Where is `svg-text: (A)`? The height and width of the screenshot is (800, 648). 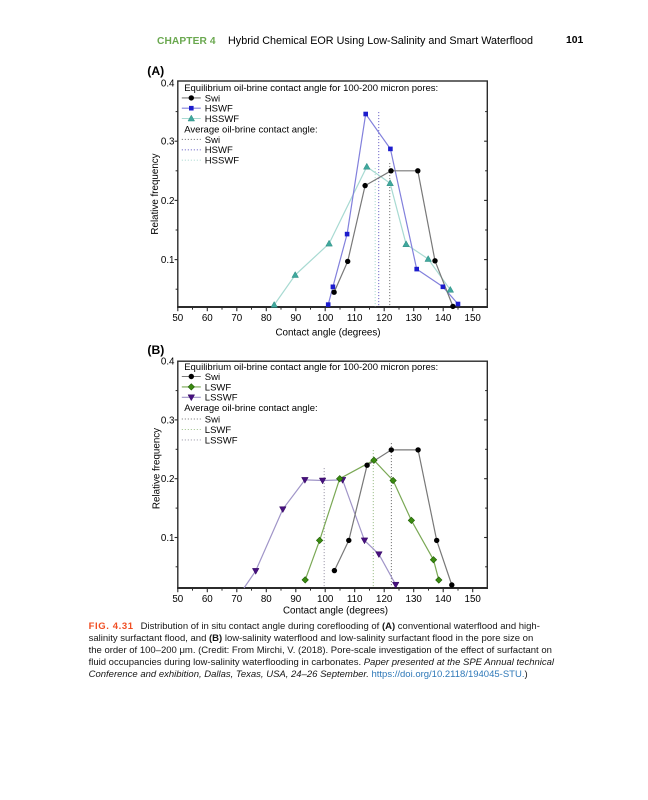 svg-text: (A) is located at coordinates (155, 71).